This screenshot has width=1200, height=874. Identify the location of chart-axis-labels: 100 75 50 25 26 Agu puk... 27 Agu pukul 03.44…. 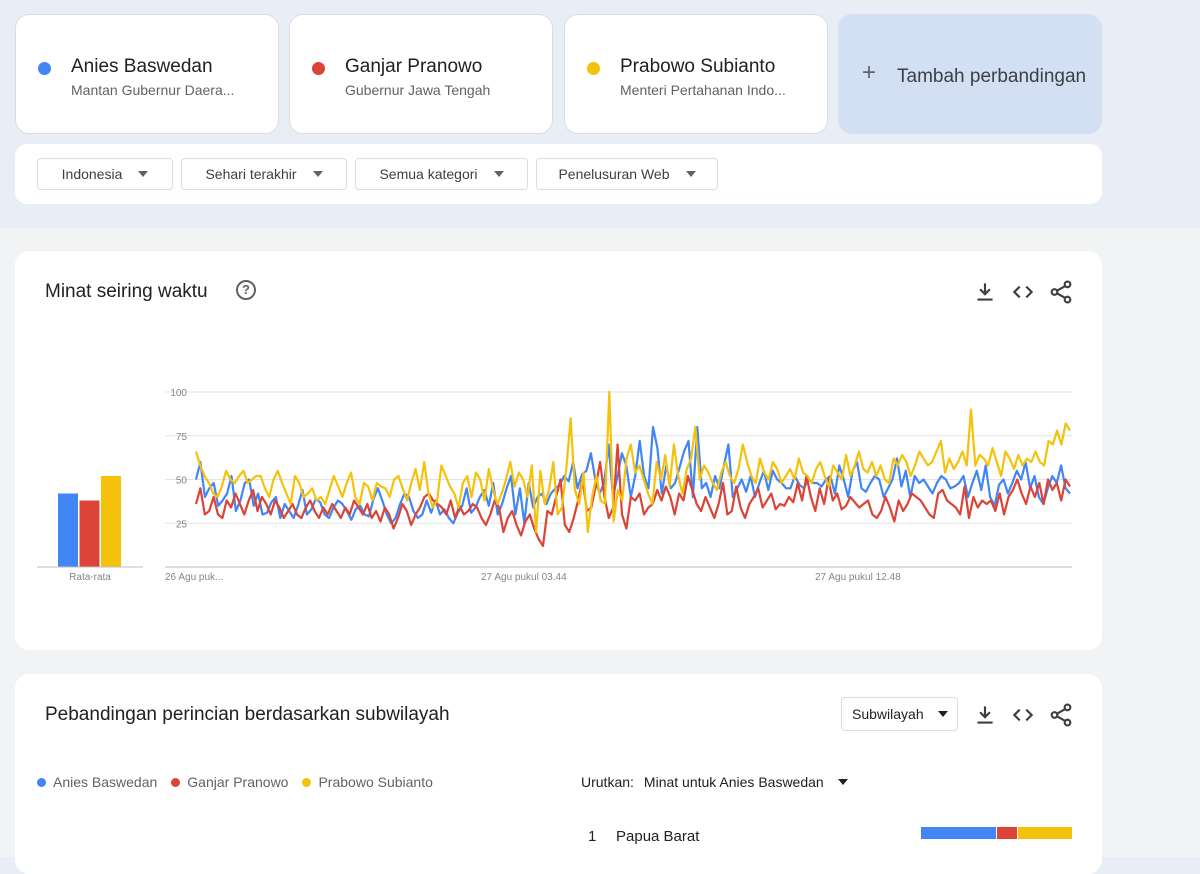
(533, 485).